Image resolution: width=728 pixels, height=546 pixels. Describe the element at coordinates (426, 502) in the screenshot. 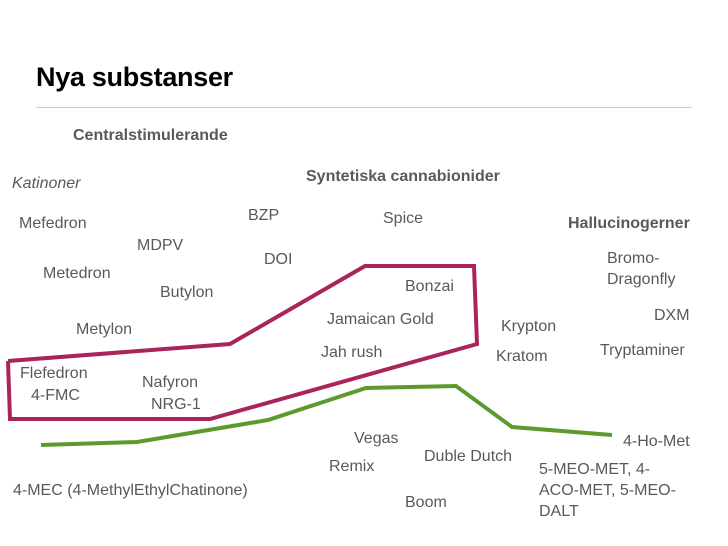

I see `substance-boom: Boom` at that location.